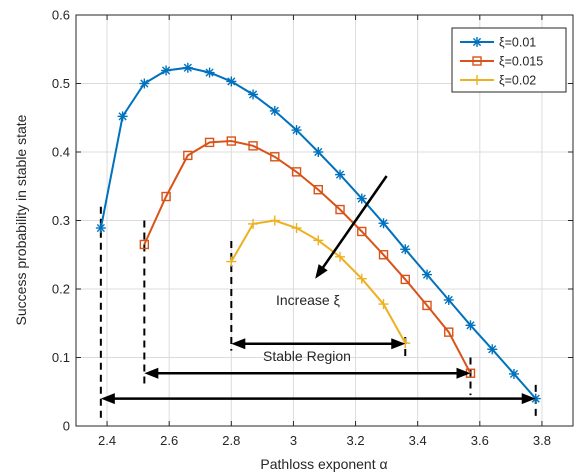 The height and width of the screenshot is (473, 584). Describe the element at coordinates (353, 223) in the screenshot. I see `arrow-shaft` at that location.